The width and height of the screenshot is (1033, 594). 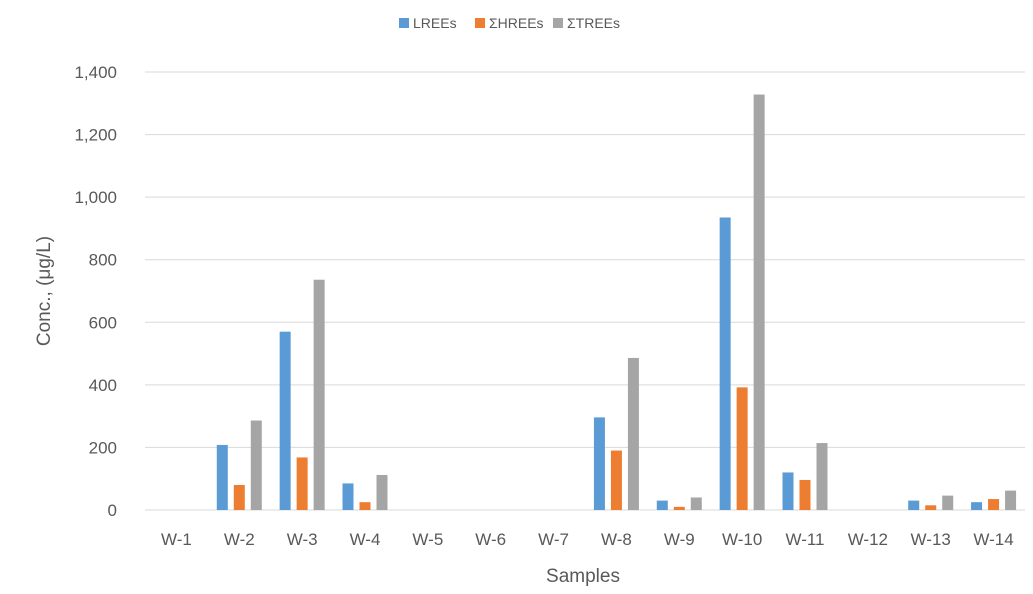 I want to click on bar-ΣHREEs-W-14, so click(x=994, y=504).